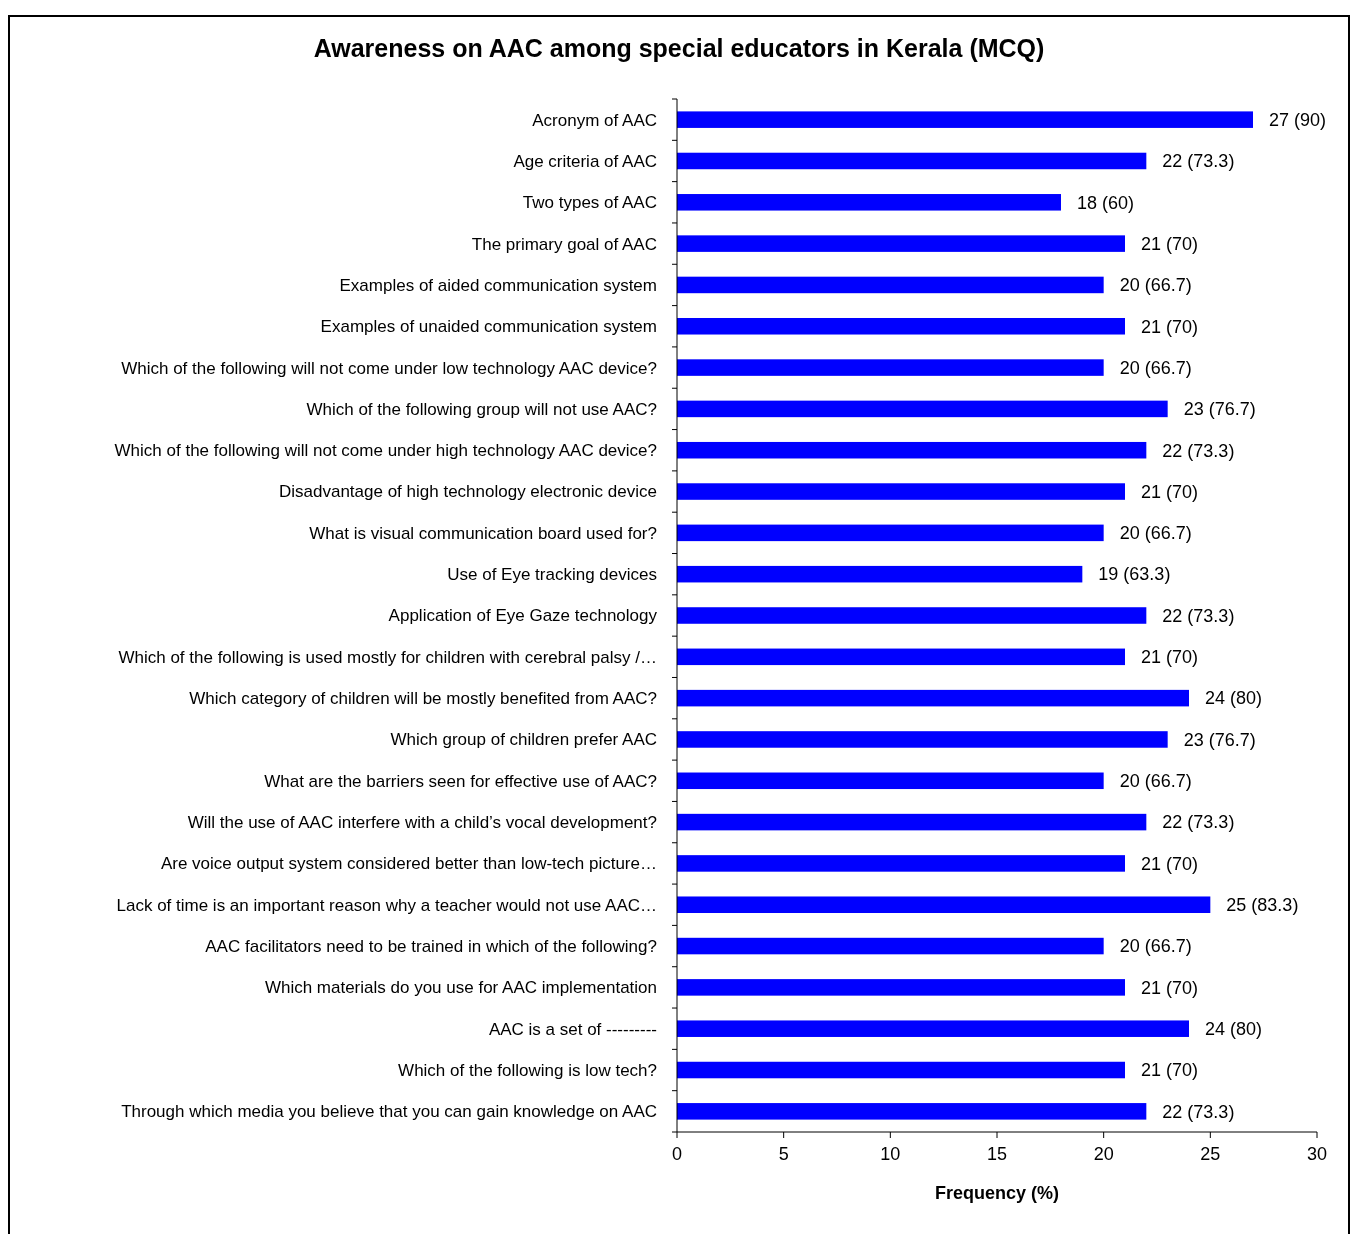  What do you see at coordinates (481, 409) in the screenshot?
I see `y-tick-label: Which of the following group will not use AAC?` at bounding box center [481, 409].